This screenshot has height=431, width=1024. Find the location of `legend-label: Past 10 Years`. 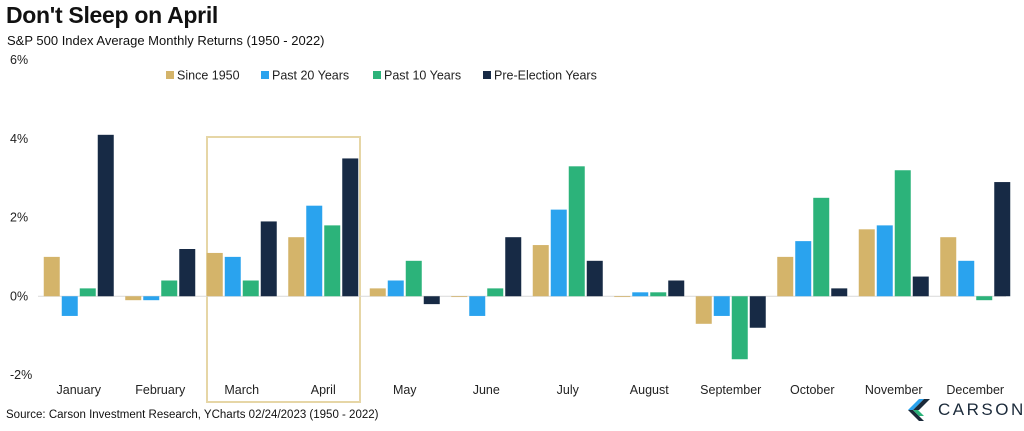

legend-label: Past 10 Years is located at coordinates (422, 76).